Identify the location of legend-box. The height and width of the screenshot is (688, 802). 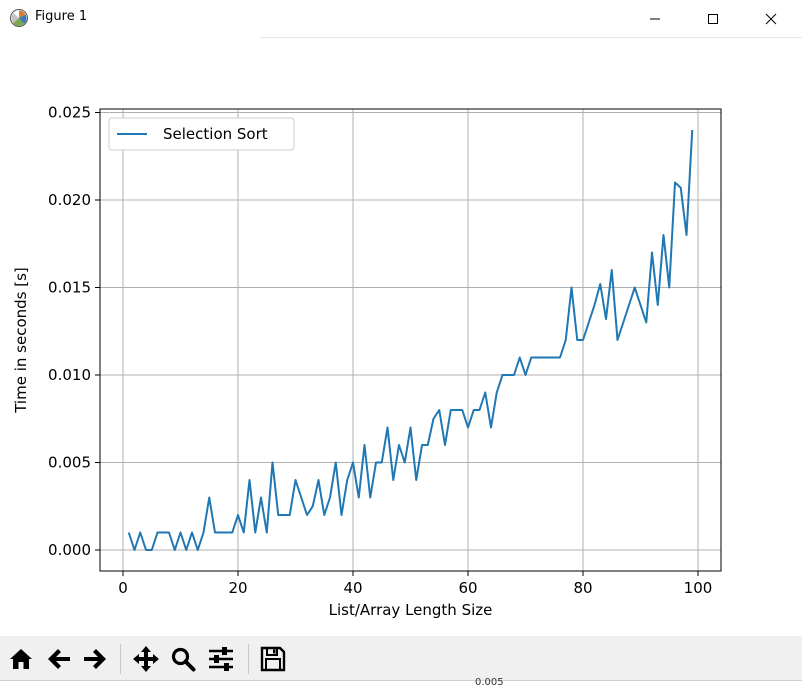
(201, 134).